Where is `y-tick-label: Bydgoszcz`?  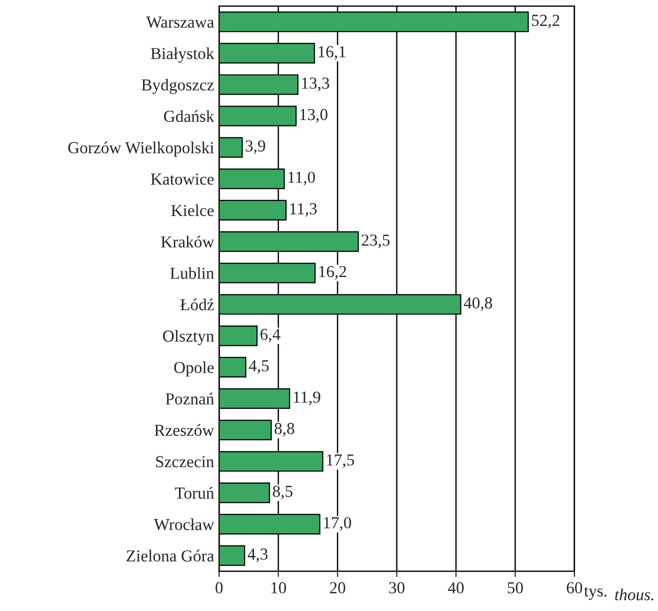 y-tick-label: Bydgoszcz is located at coordinates (178, 86).